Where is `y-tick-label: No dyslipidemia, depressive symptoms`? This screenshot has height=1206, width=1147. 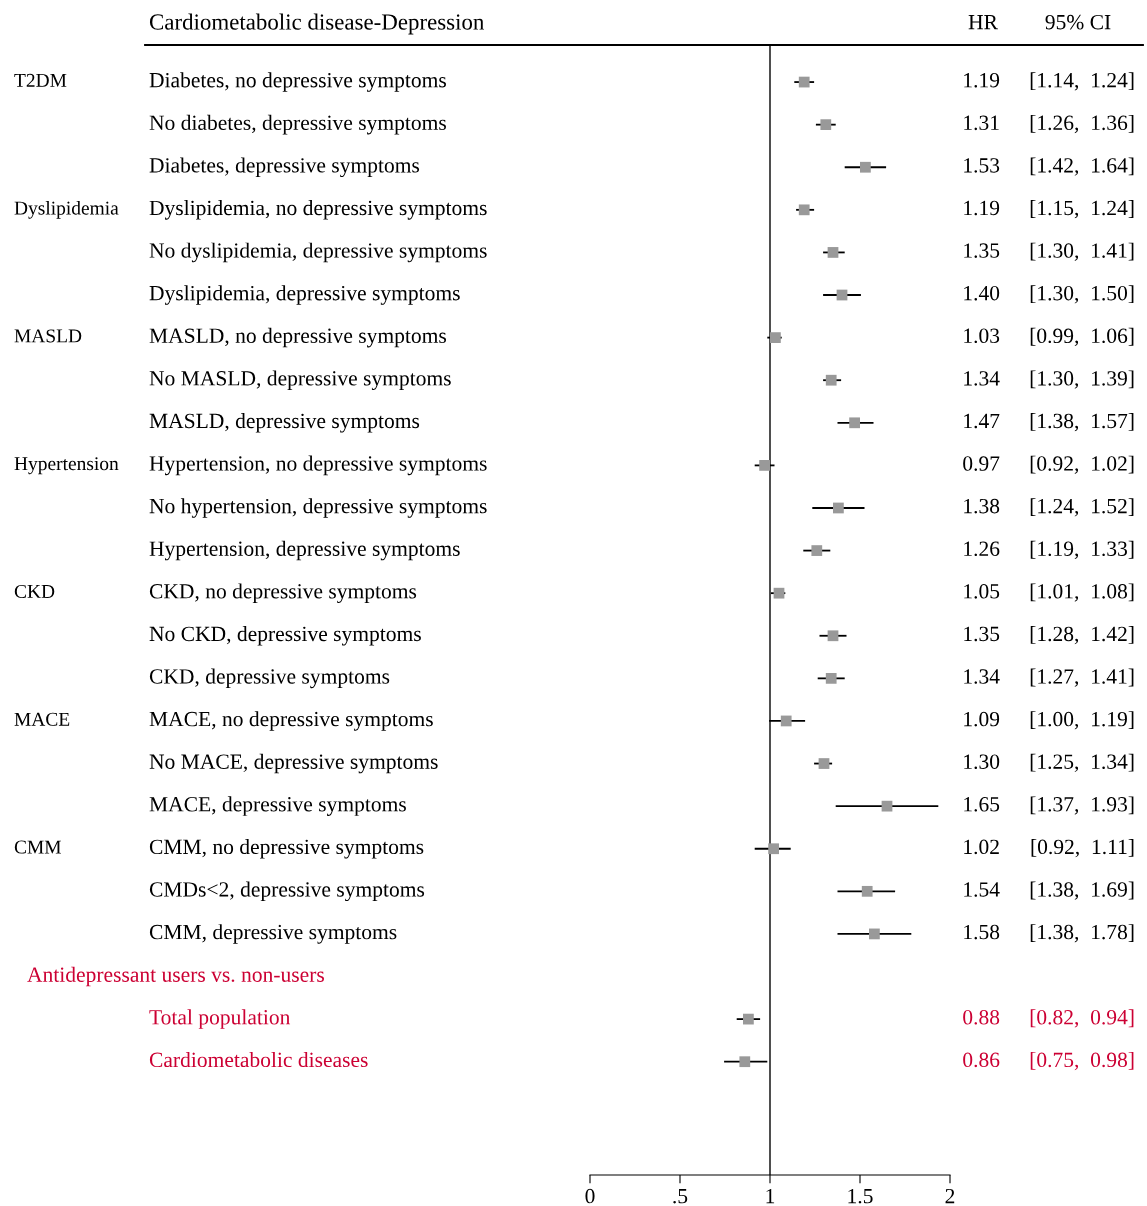
y-tick-label: No dyslipidemia, depressive symptoms is located at coordinates (318, 252).